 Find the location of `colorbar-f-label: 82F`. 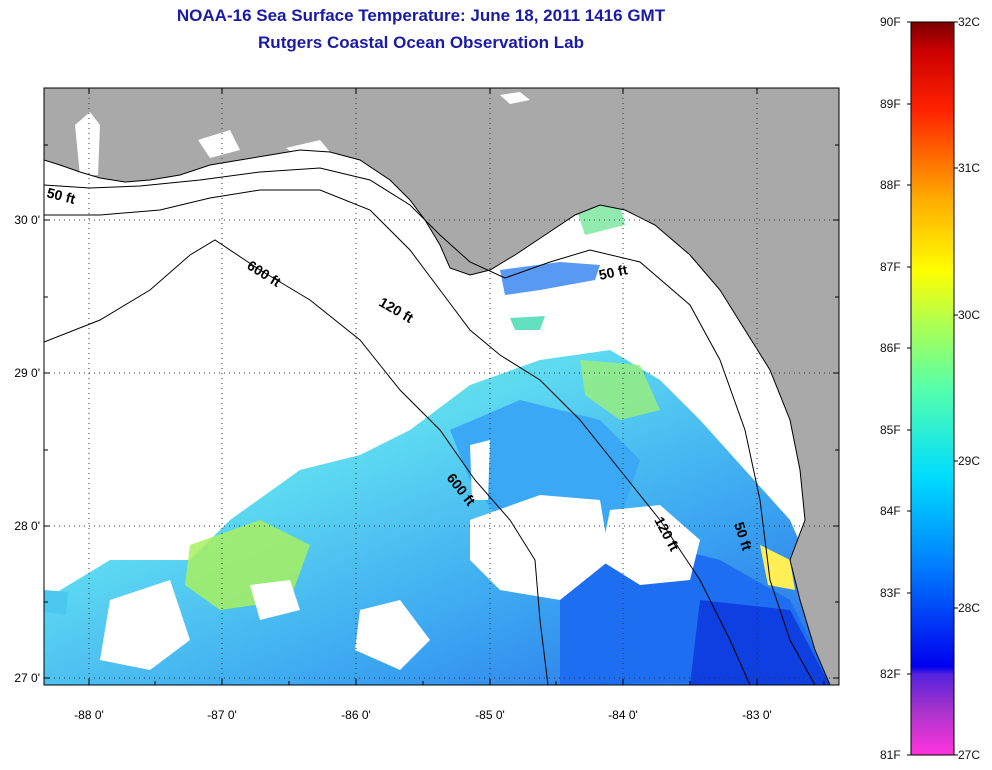

colorbar-f-label: 82F is located at coordinates (890, 674).